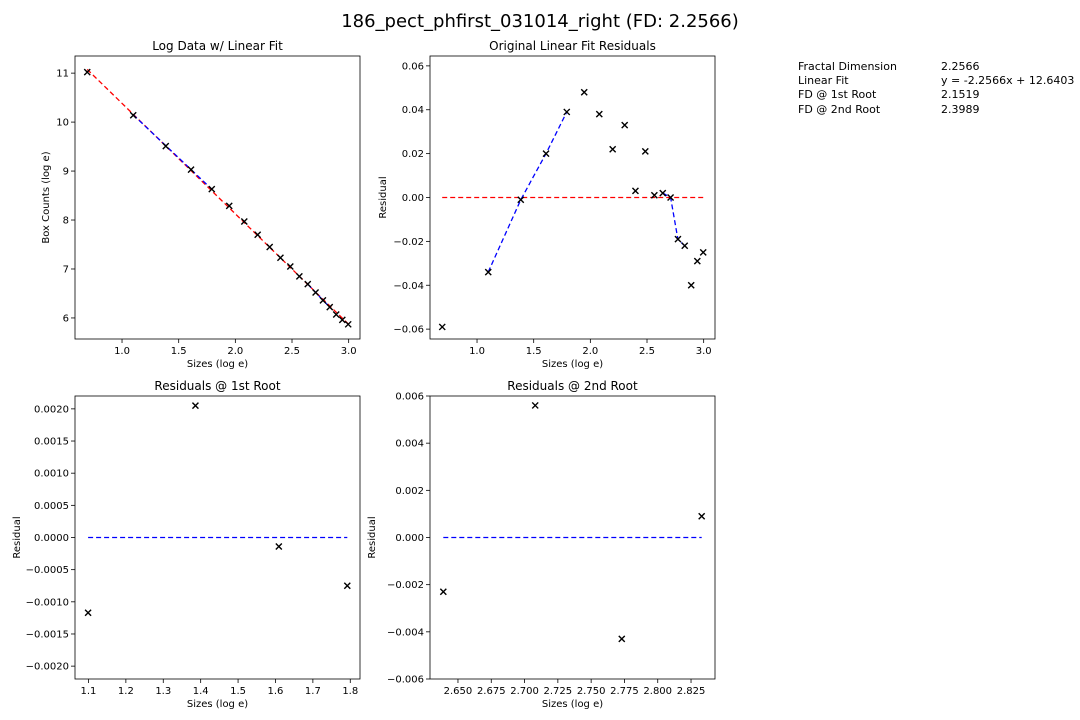  I want to click on chart-title: Original Linear Fit Residuals, so click(572, 46).